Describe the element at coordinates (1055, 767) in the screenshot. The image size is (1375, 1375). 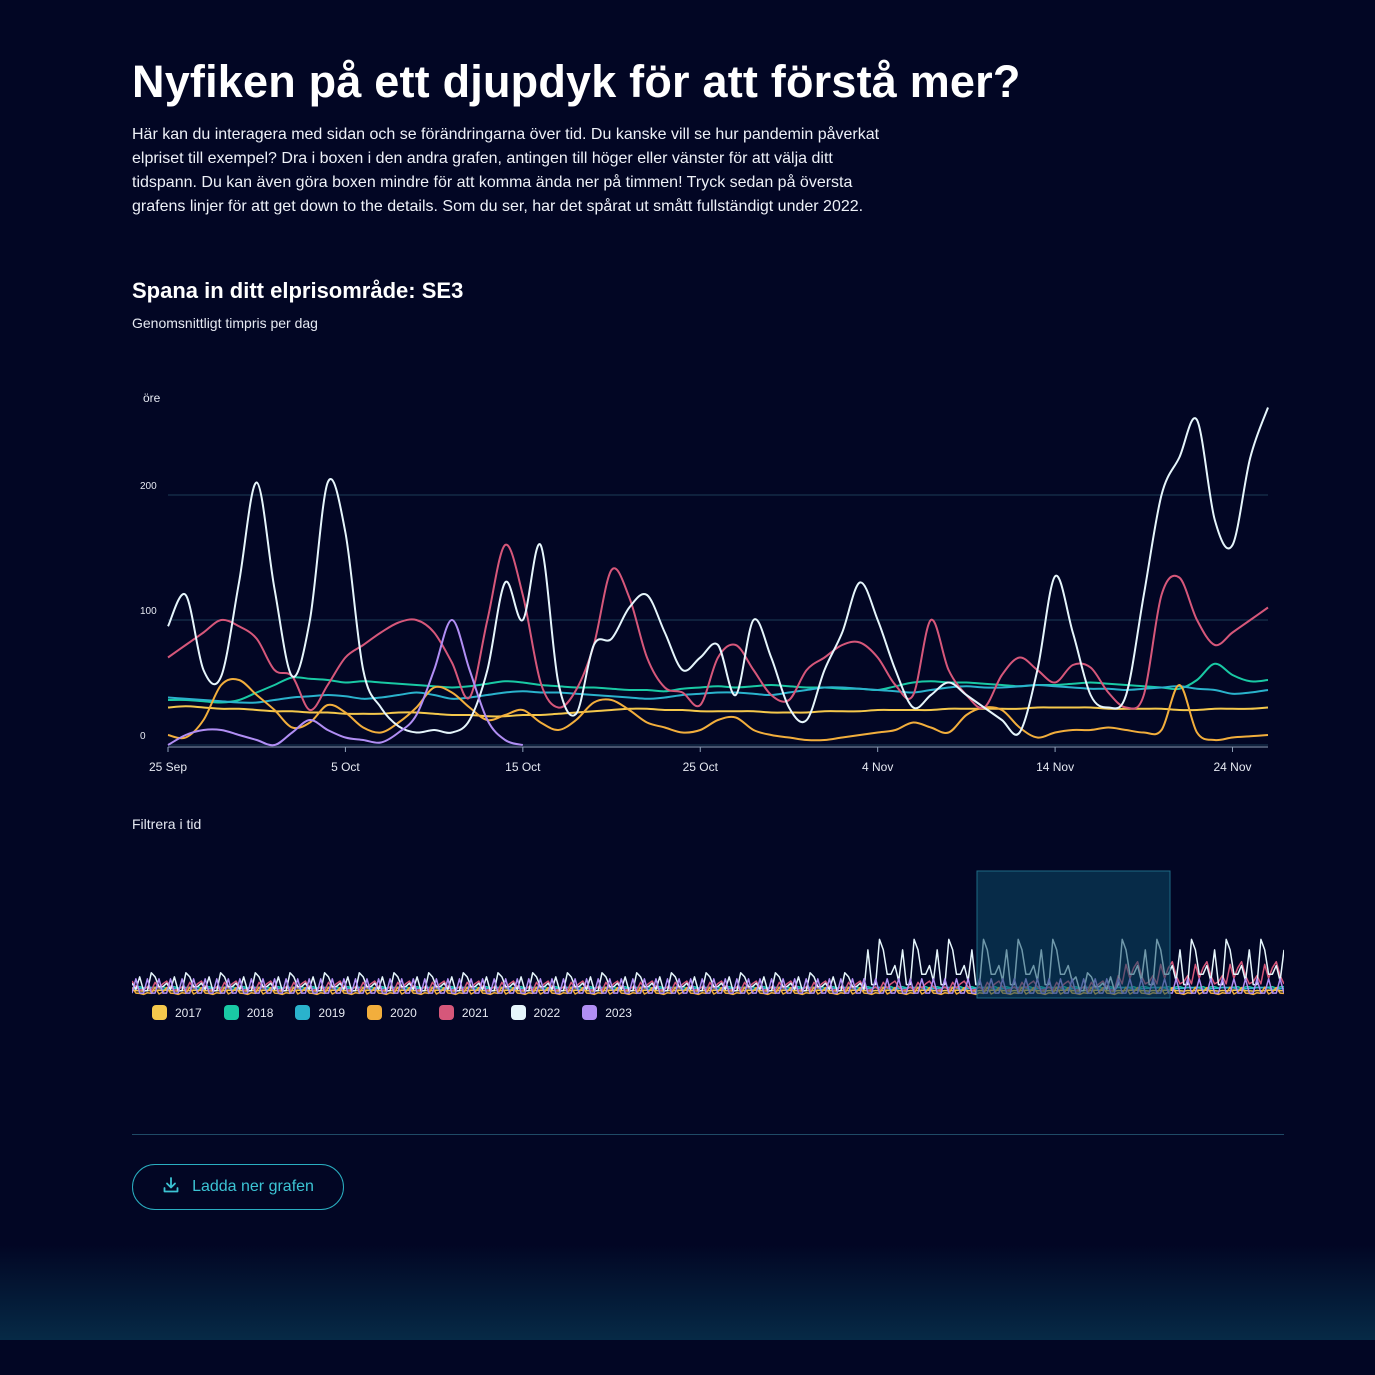
I see `x-tick-label: 14 Nov` at that location.